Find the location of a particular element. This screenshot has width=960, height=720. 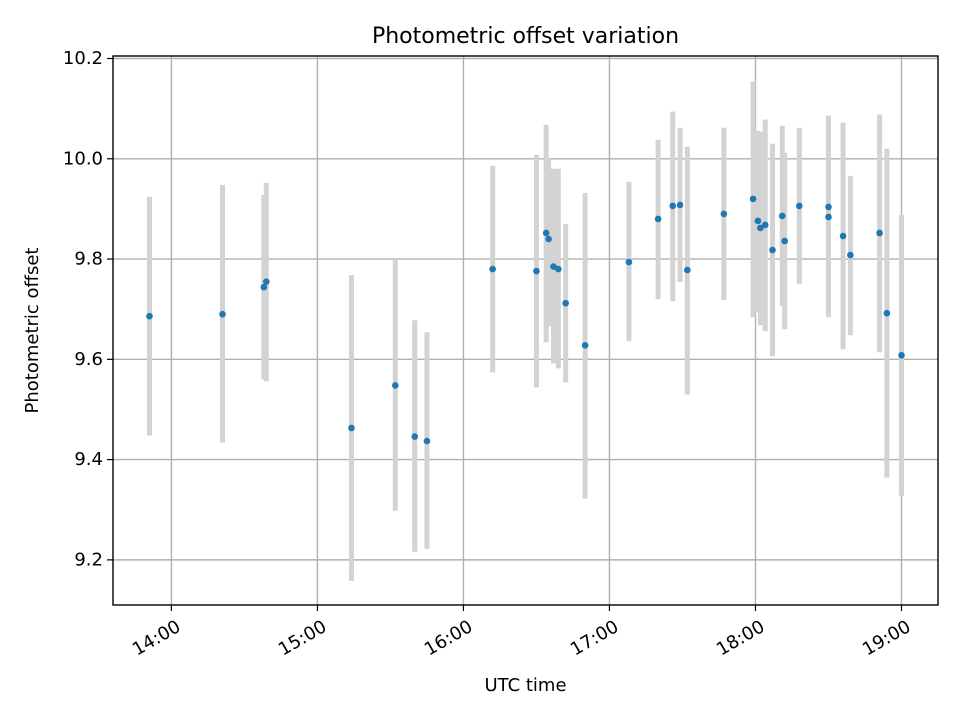

chart-title: Photometric offset variation is located at coordinates (525, 36).